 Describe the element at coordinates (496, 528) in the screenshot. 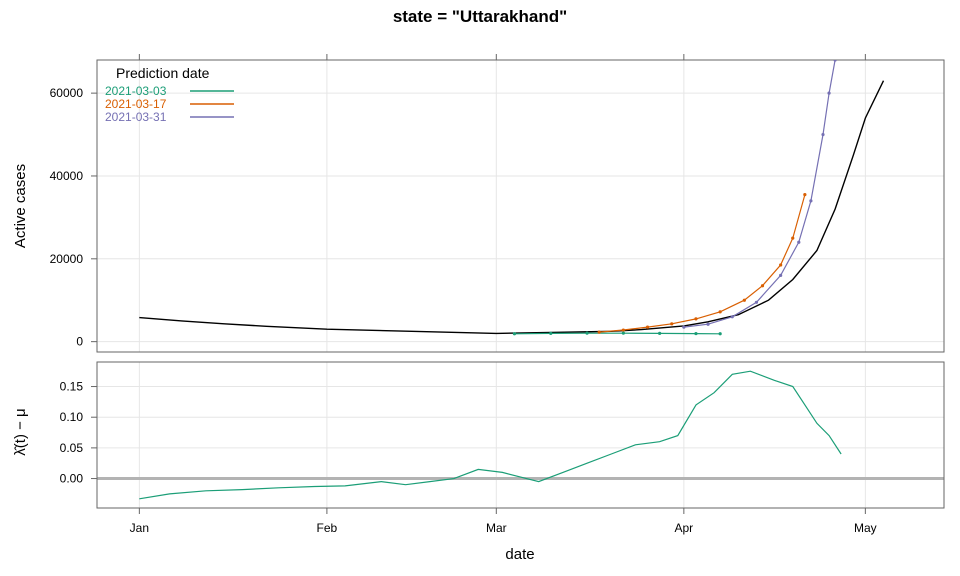

I see `x-tick-label: Mar` at that location.